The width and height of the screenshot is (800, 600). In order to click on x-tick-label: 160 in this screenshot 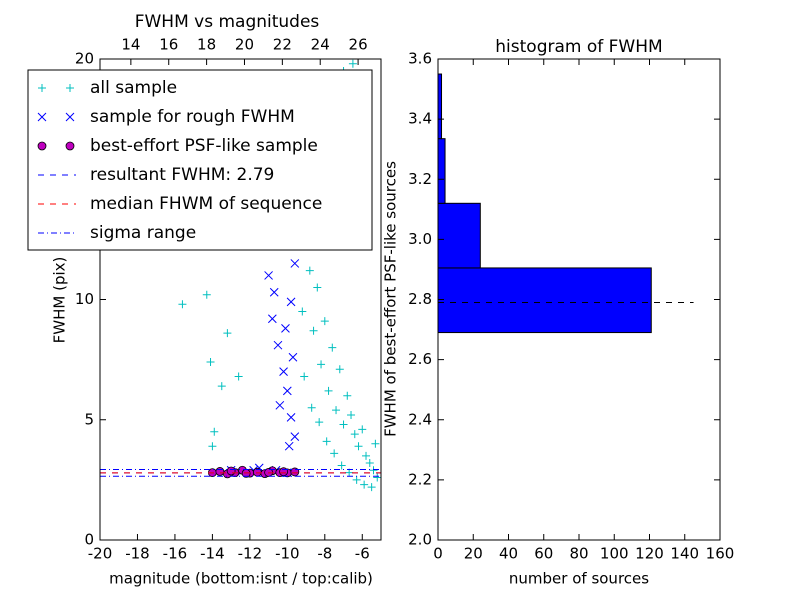, I will do `click(720, 554)`.